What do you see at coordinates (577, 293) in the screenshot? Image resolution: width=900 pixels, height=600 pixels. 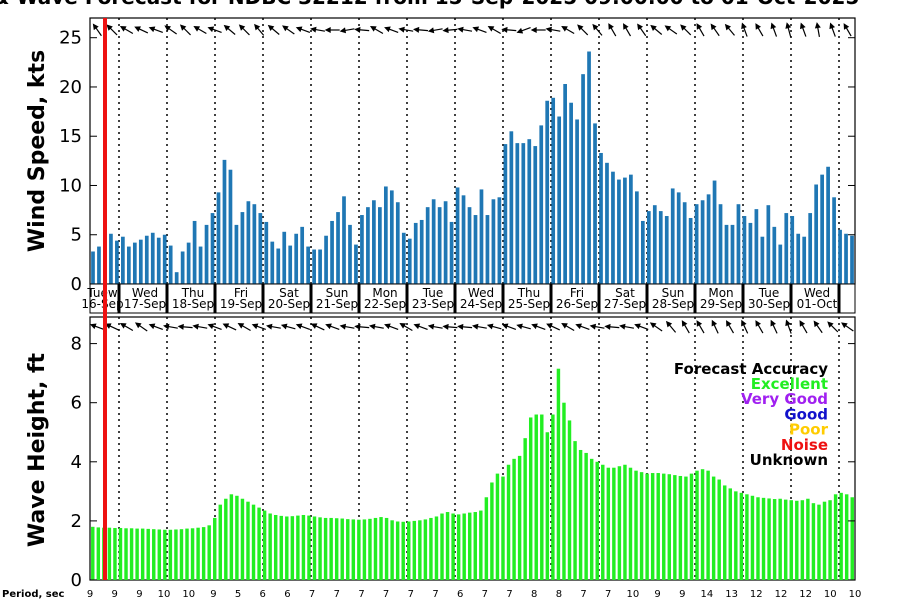 I see `day-name-label: Fri` at bounding box center [577, 293].